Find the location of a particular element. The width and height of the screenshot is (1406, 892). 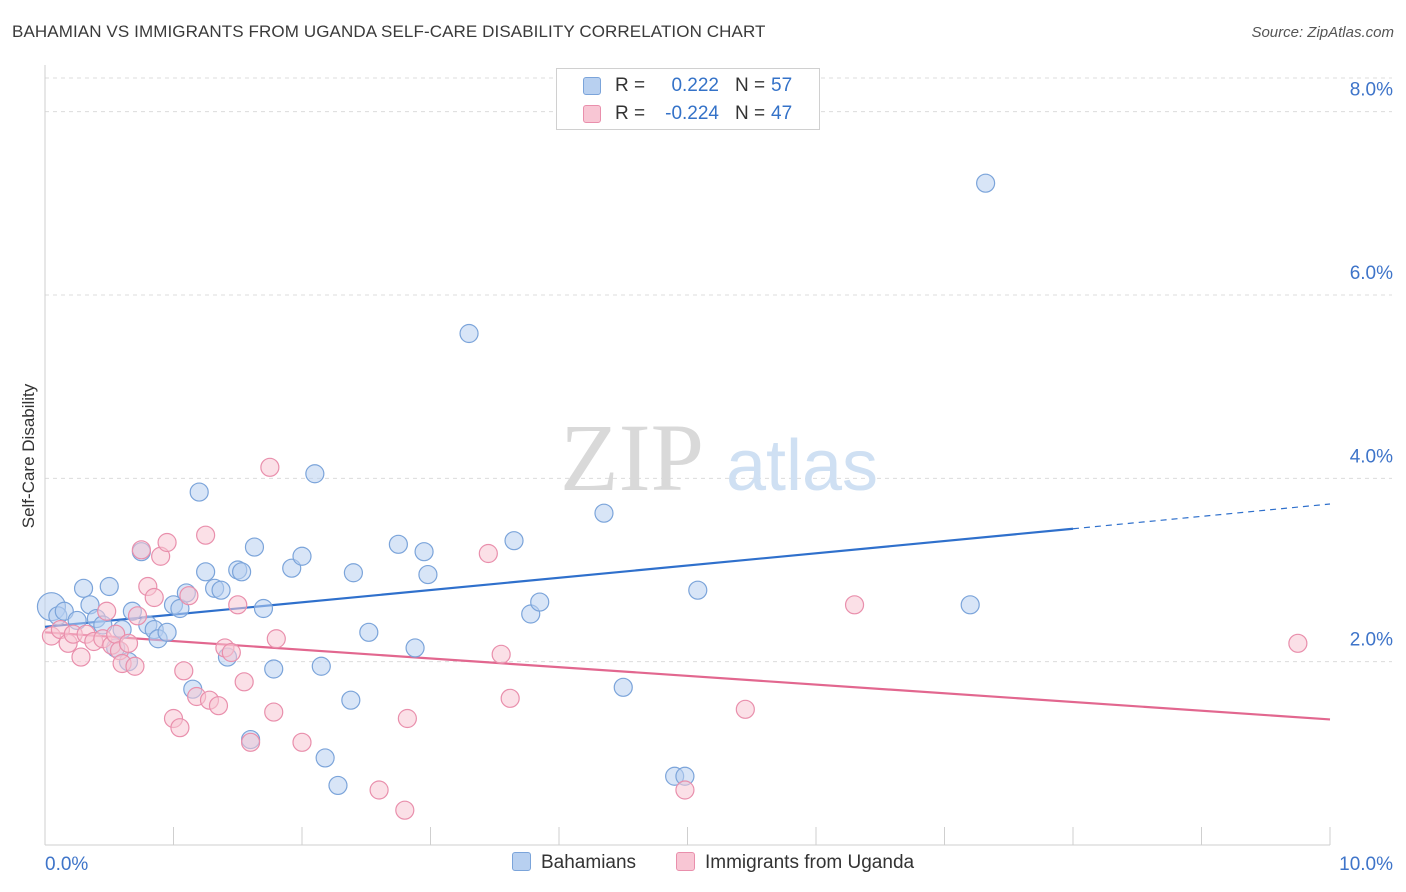

y-axis-label: Self-Care Disability is located at coordinates (28, 455).